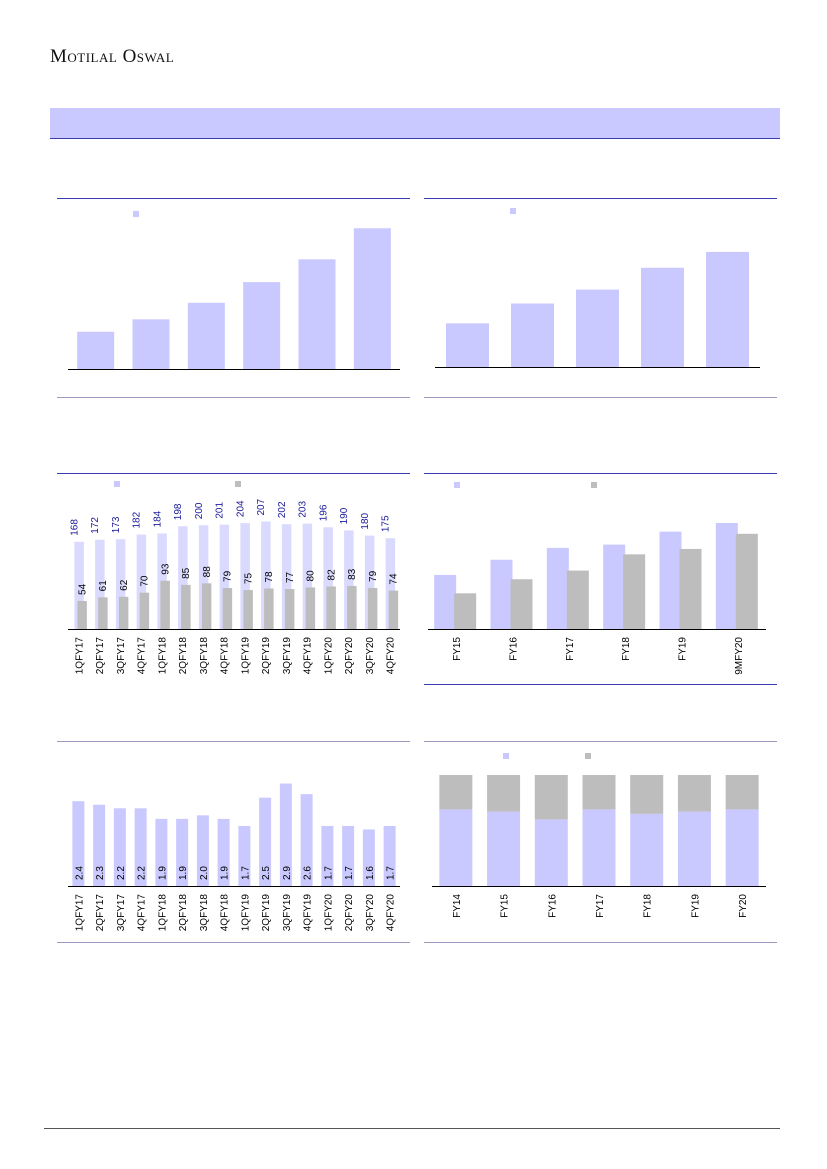 Image resolution: width=827 pixels, height=1169 pixels. I want to click on data-label: 82, so click(331, 575).